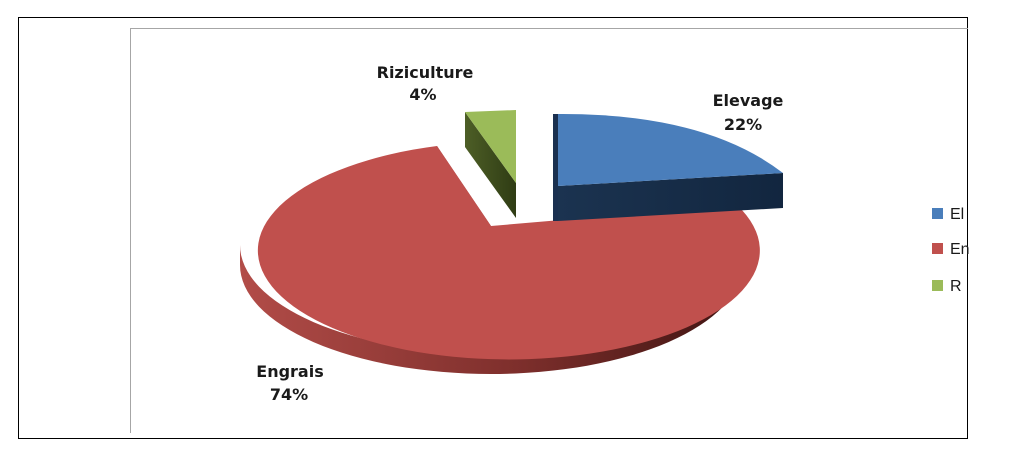 This screenshot has width=1016, height=468. What do you see at coordinates (957, 214) in the screenshot?
I see `legend-label-elevage: El` at bounding box center [957, 214].